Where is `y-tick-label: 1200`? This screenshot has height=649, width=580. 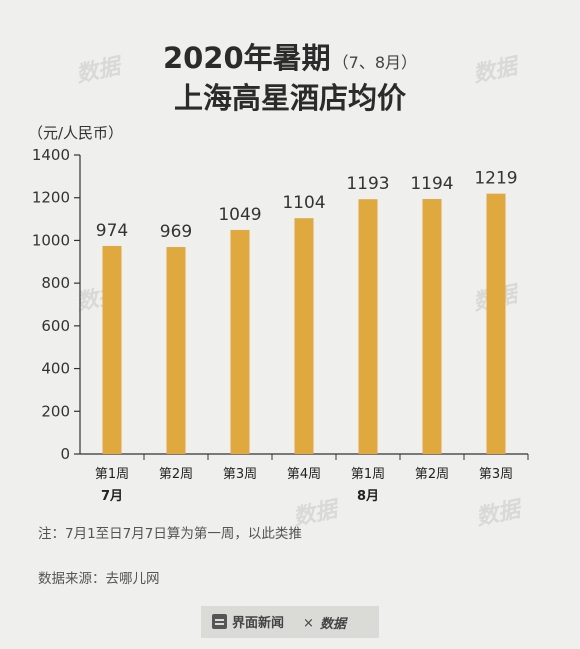
y-tick-label: 1200 is located at coordinates (51, 198).